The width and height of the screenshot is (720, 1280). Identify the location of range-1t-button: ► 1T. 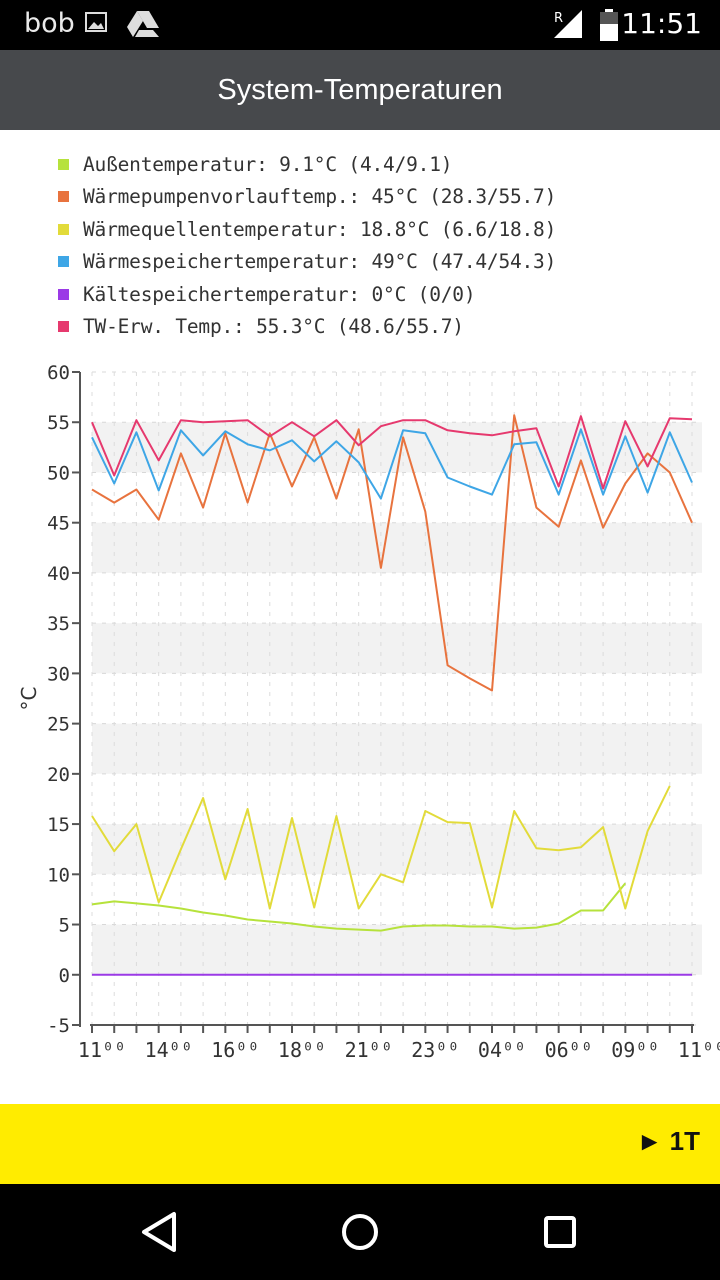
(668, 1141).